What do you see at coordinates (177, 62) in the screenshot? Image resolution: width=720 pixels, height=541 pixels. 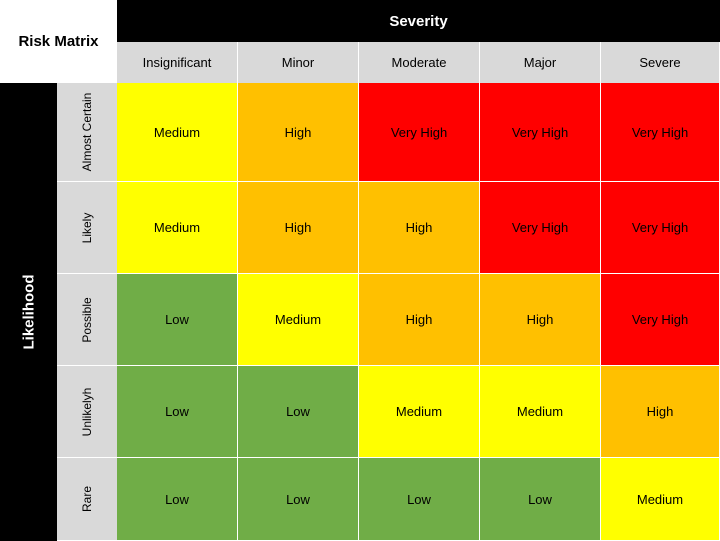 I see `severity-col-header-insignificant: Insignificant` at bounding box center [177, 62].